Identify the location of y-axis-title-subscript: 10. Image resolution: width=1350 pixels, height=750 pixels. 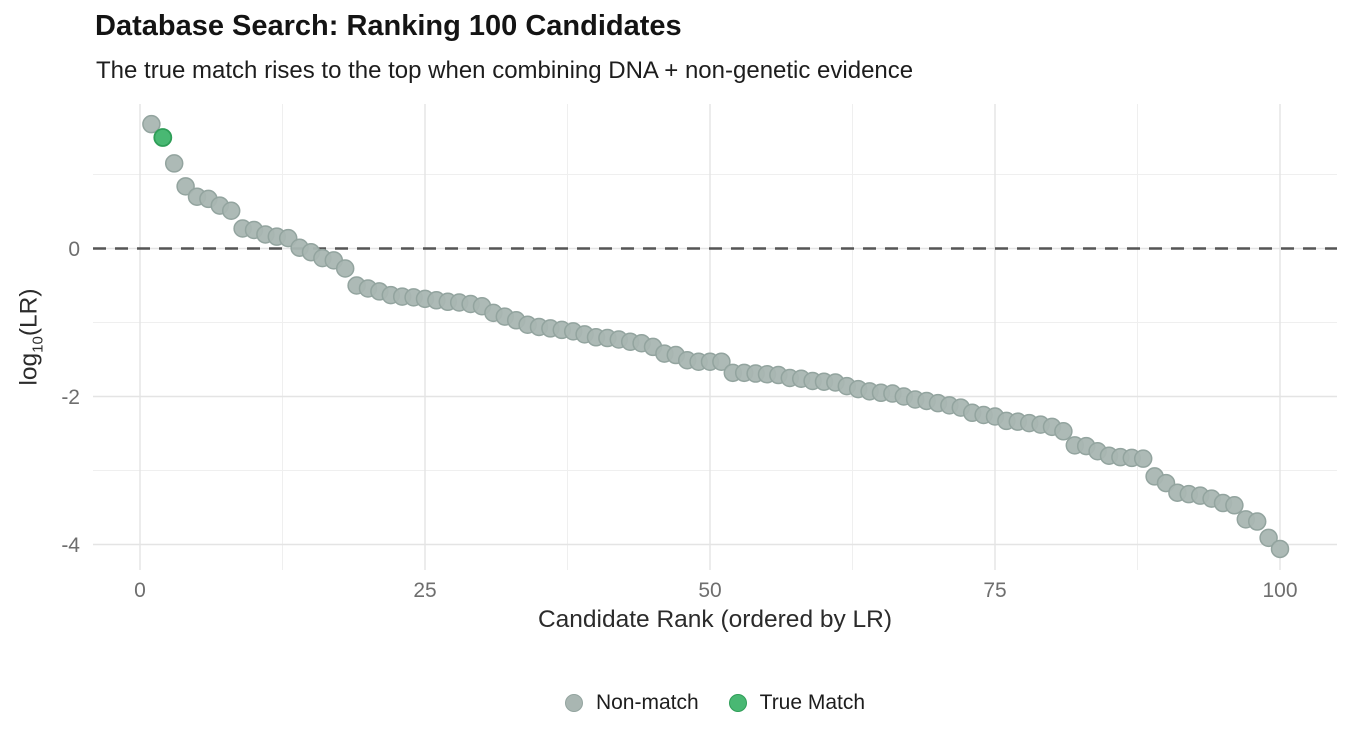
(38, 344).